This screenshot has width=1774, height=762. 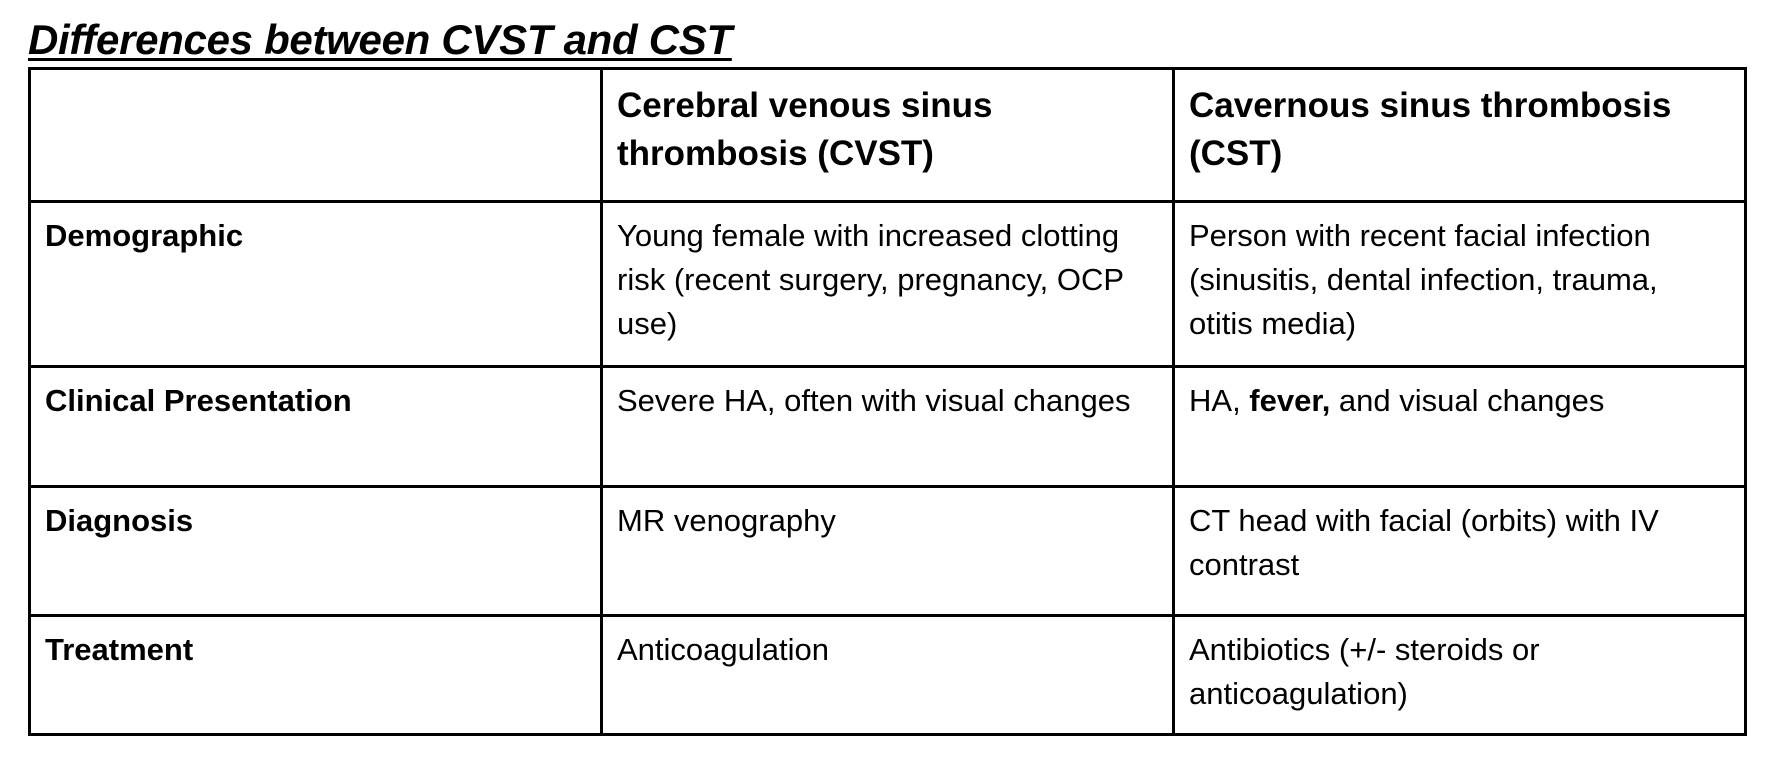 I want to click on row-label-treatment: Treatment, so click(x=315, y=675).